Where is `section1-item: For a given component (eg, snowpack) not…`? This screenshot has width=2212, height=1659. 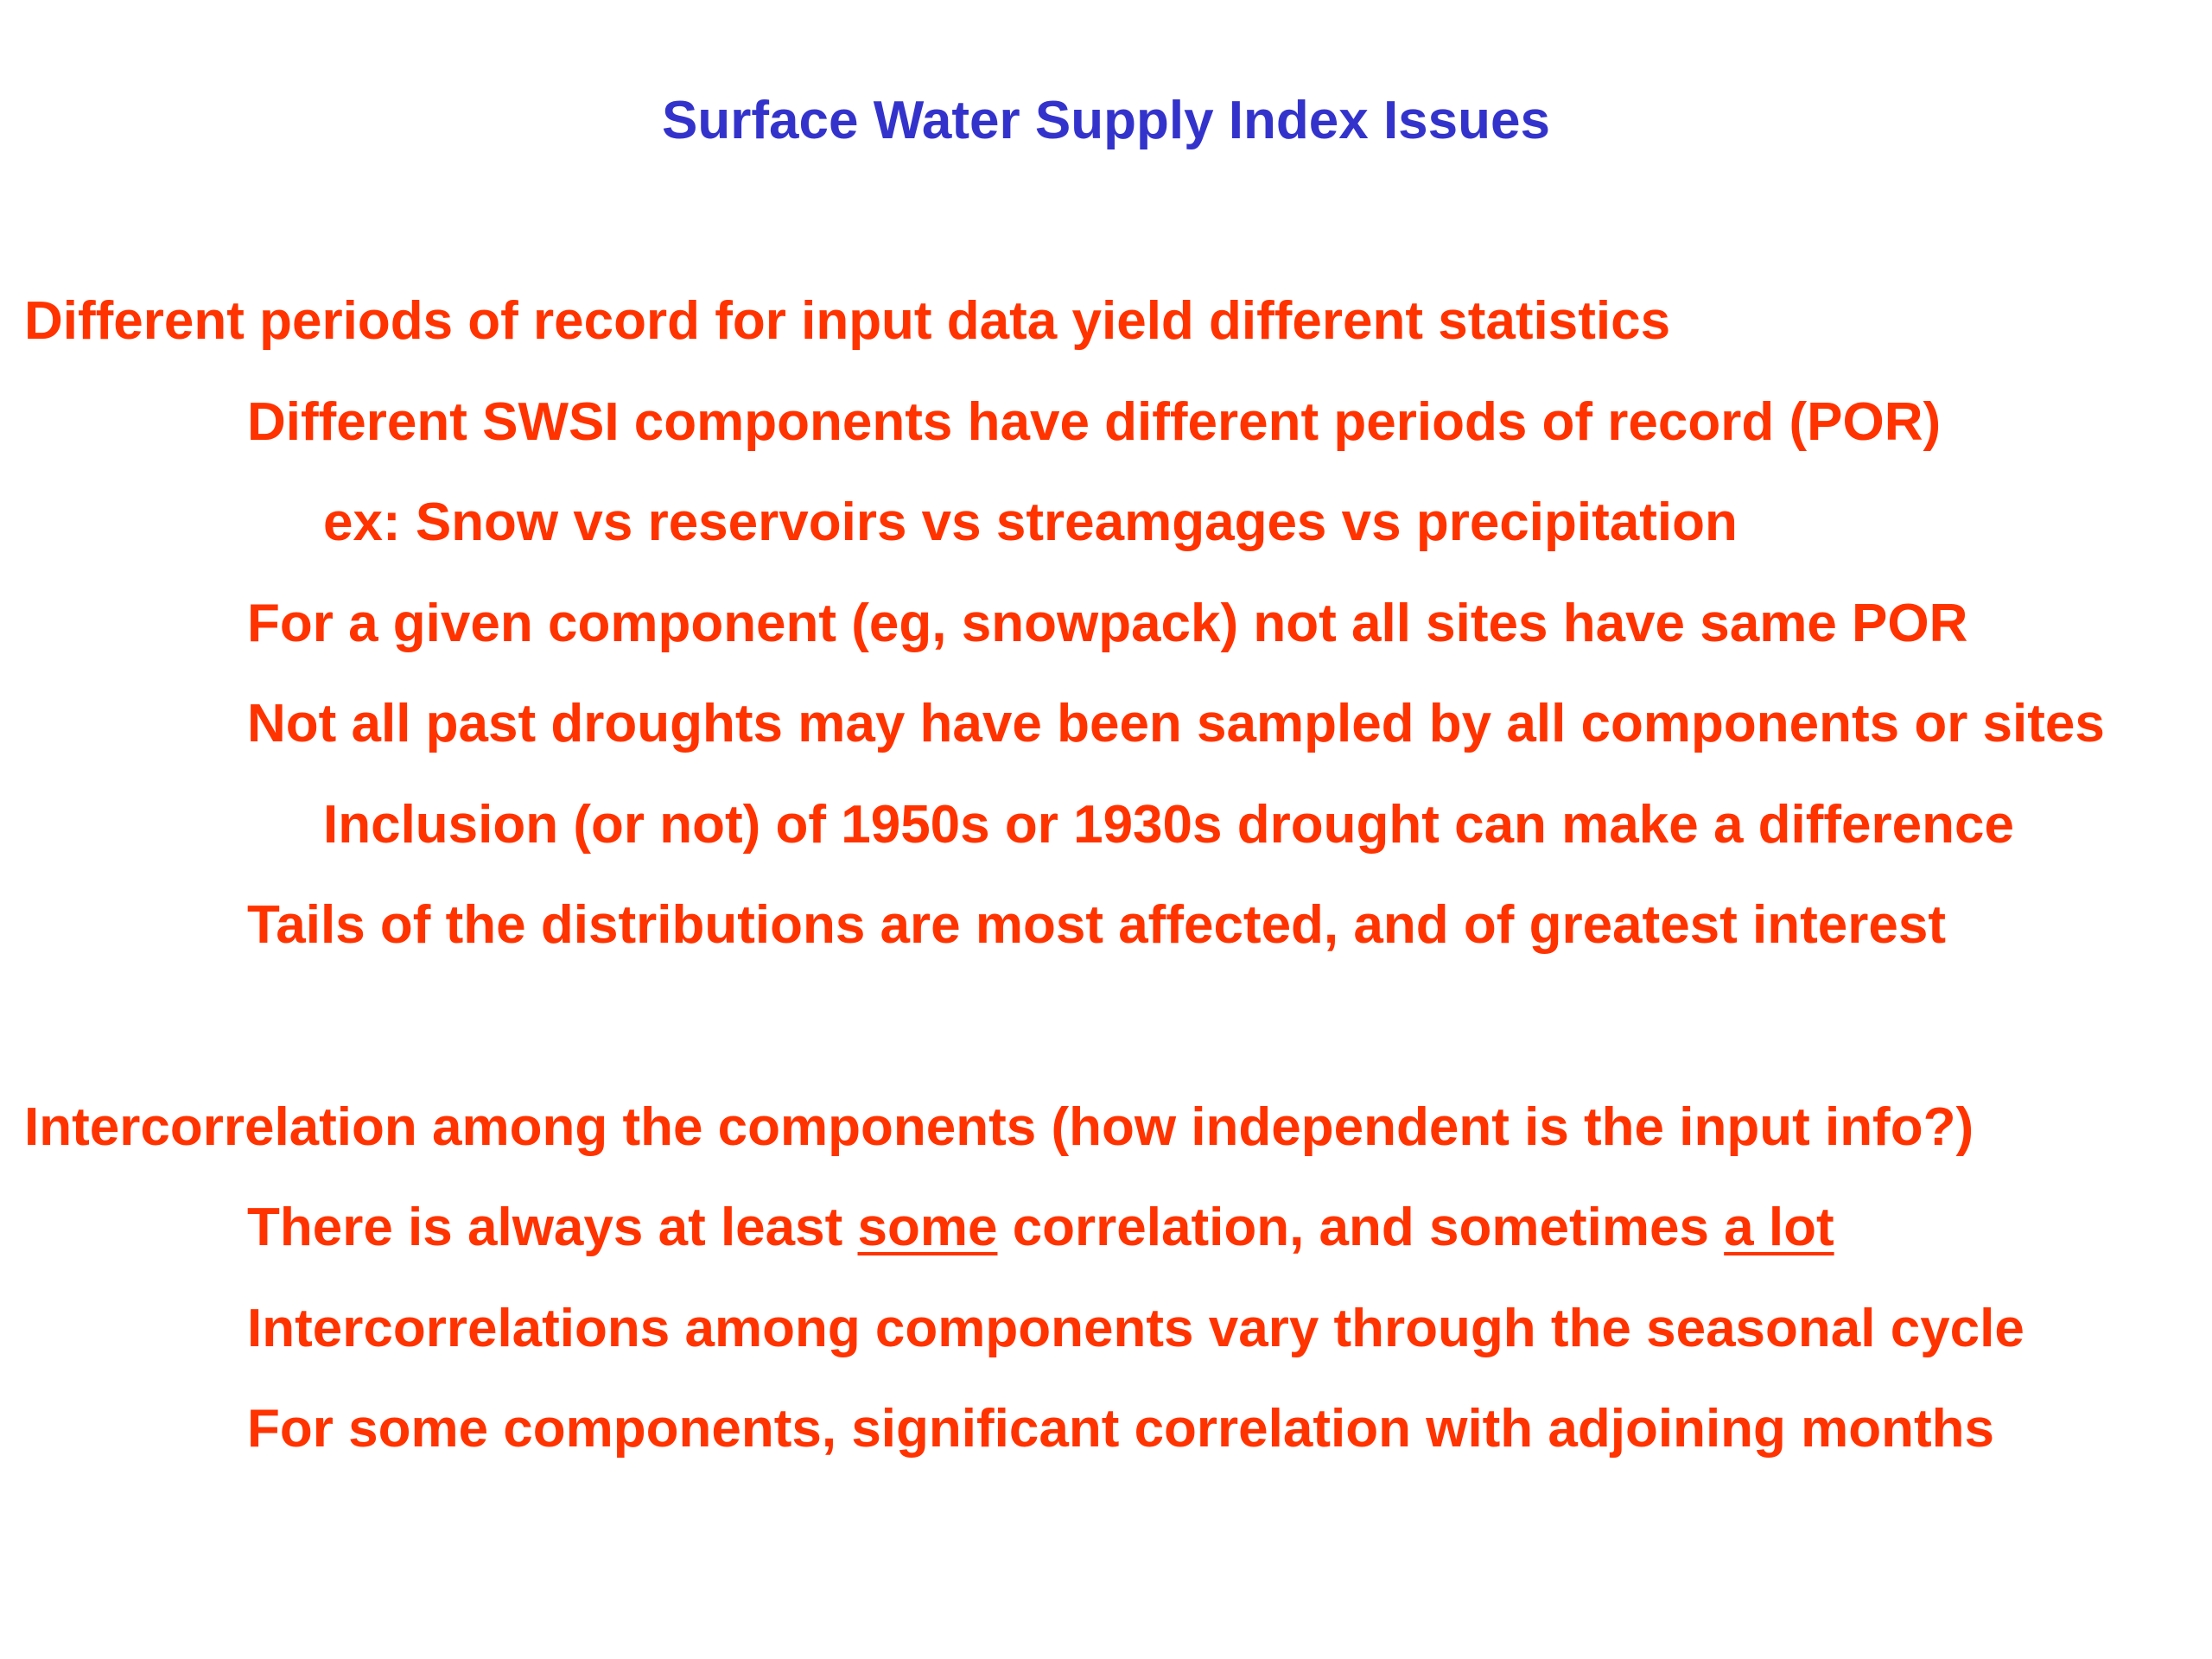 section1-item: For a given component (eg, snowpack) not… is located at coordinates (1107, 623).